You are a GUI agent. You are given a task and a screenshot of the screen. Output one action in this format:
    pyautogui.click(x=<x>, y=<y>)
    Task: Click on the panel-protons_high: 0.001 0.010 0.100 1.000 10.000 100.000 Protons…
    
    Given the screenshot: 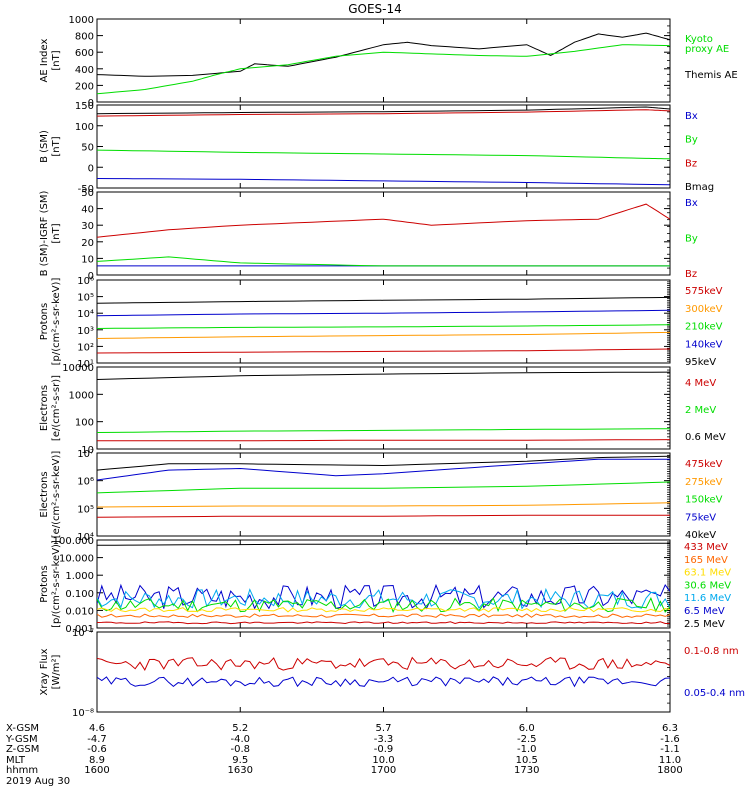 What is the action you would take?
    pyautogui.click(x=385, y=585)
    